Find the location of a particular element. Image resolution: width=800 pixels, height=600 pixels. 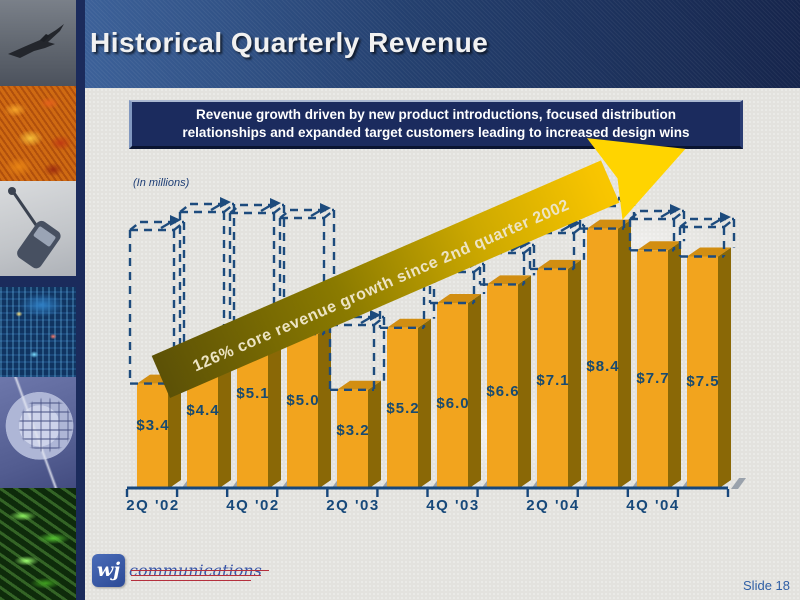

bar-value-label: $5.2 is located at coordinates (403, 408).